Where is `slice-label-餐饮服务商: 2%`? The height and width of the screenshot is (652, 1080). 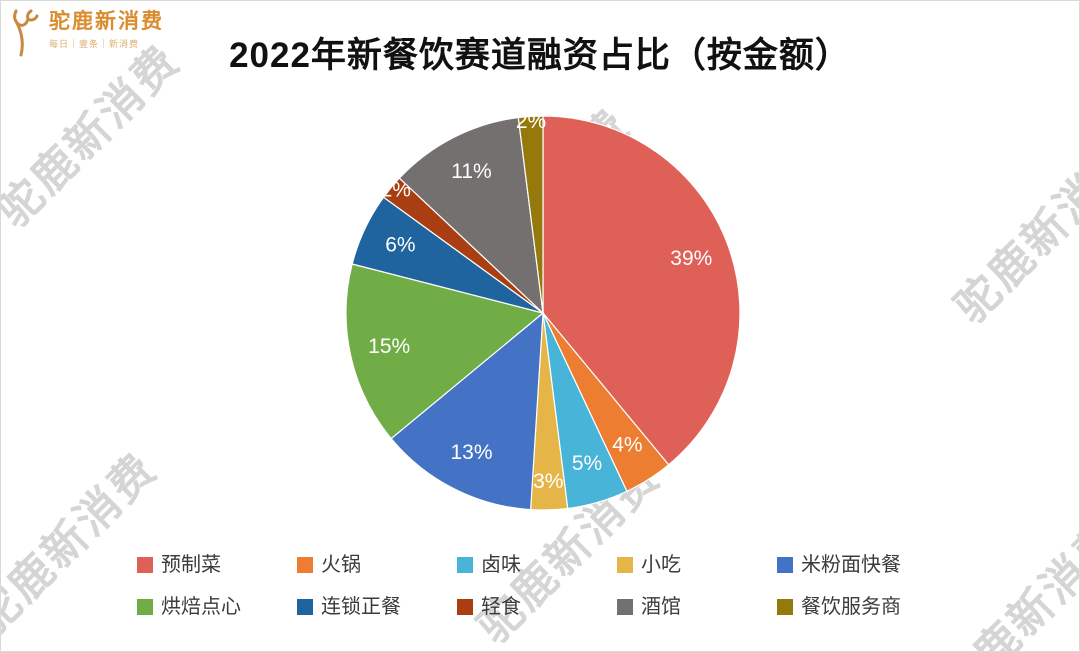
slice-label-餐饮服务商: 2% is located at coordinates (531, 121).